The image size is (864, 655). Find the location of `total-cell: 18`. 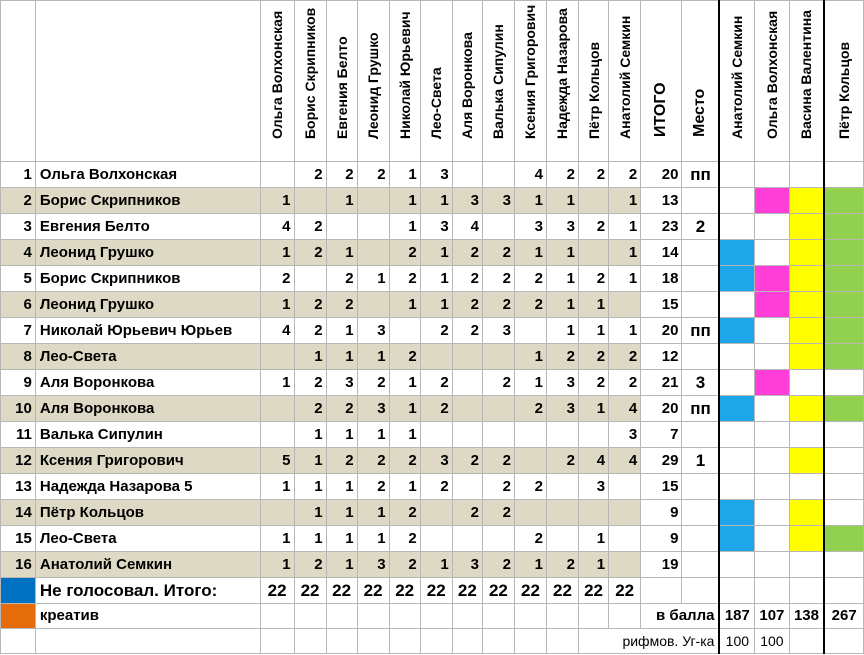

total-cell: 18 is located at coordinates (661, 278).